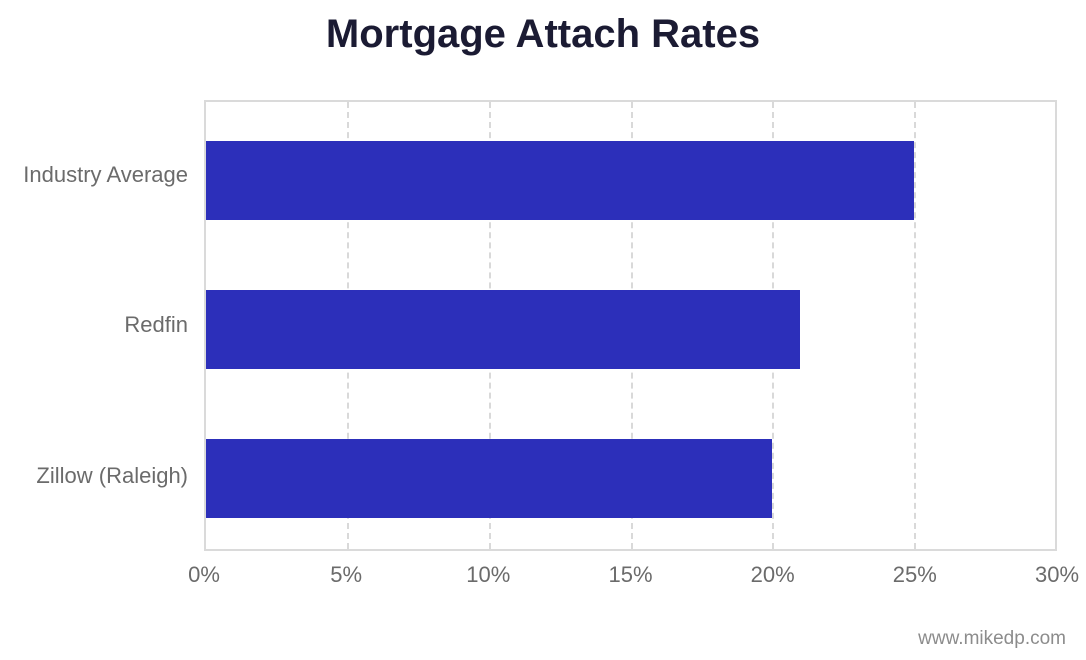  What do you see at coordinates (94, 325) in the screenshot?
I see `y-axis-labels: Industry Average Redfin Zillow (Raleigh)` at bounding box center [94, 325].